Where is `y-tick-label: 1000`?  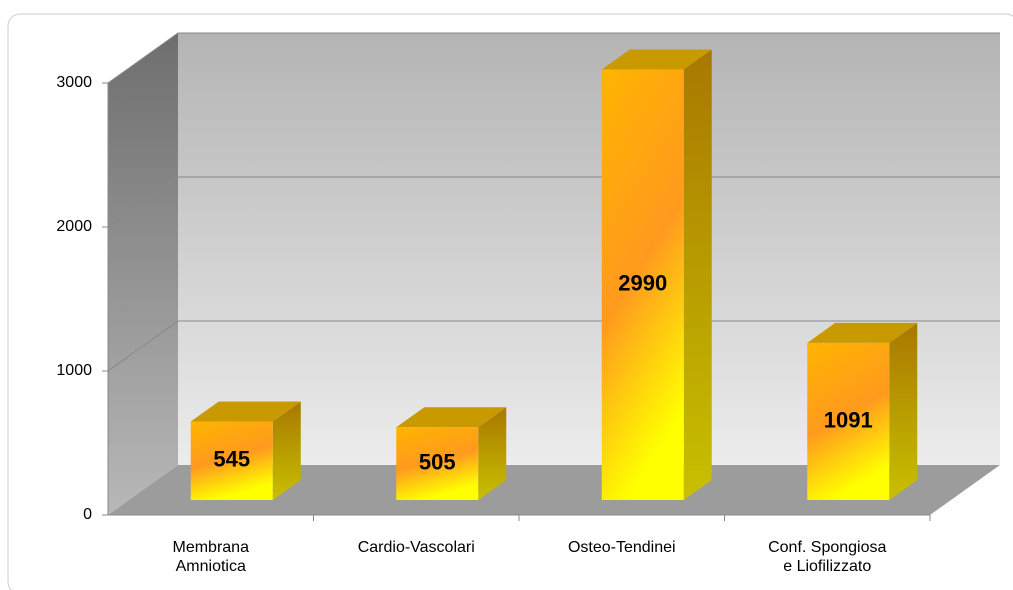
y-tick-label: 1000 is located at coordinates (74, 370).